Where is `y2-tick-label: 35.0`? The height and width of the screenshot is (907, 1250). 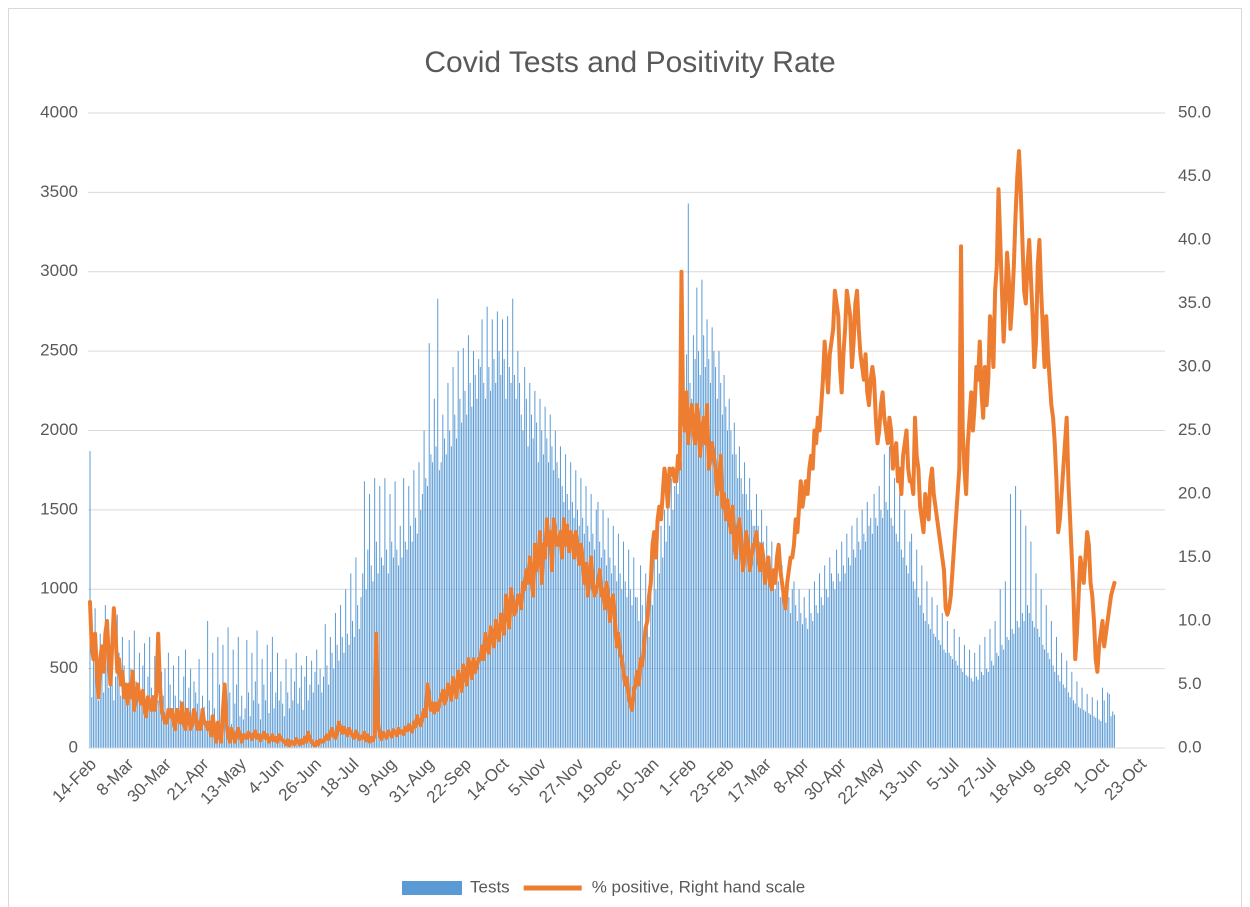
y2-tick-label: 35.0 is located at coordinates (1194, 302).